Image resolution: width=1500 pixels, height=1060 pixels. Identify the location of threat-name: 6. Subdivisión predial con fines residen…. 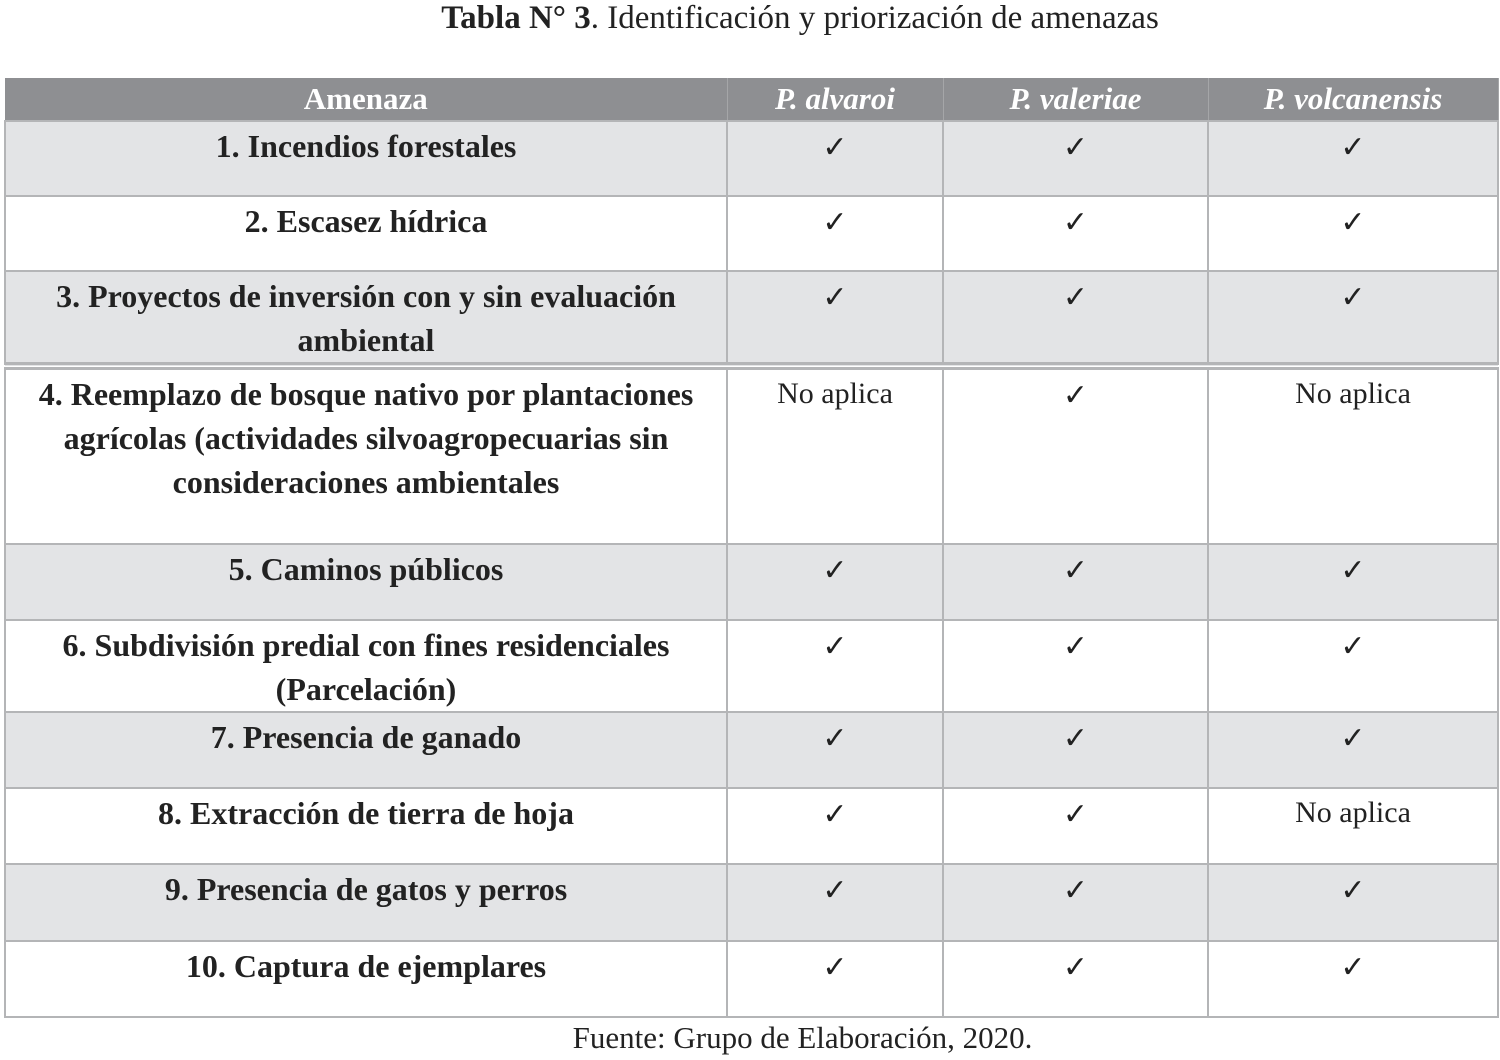
(366, 666).